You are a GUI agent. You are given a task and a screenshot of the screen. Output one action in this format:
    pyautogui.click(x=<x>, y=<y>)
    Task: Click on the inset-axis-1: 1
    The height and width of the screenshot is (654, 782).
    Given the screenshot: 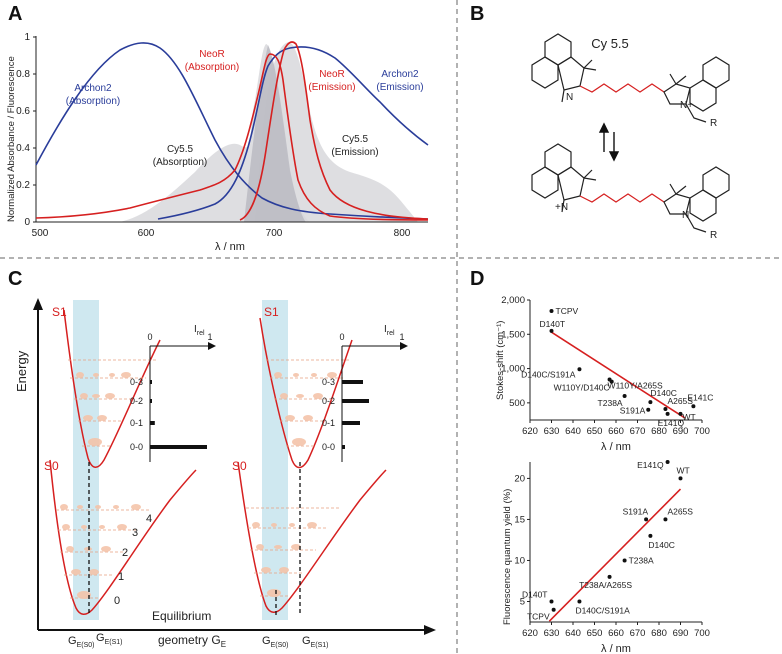 What is the action you would take?
    pyautogui.click(x=401, y=337)
    